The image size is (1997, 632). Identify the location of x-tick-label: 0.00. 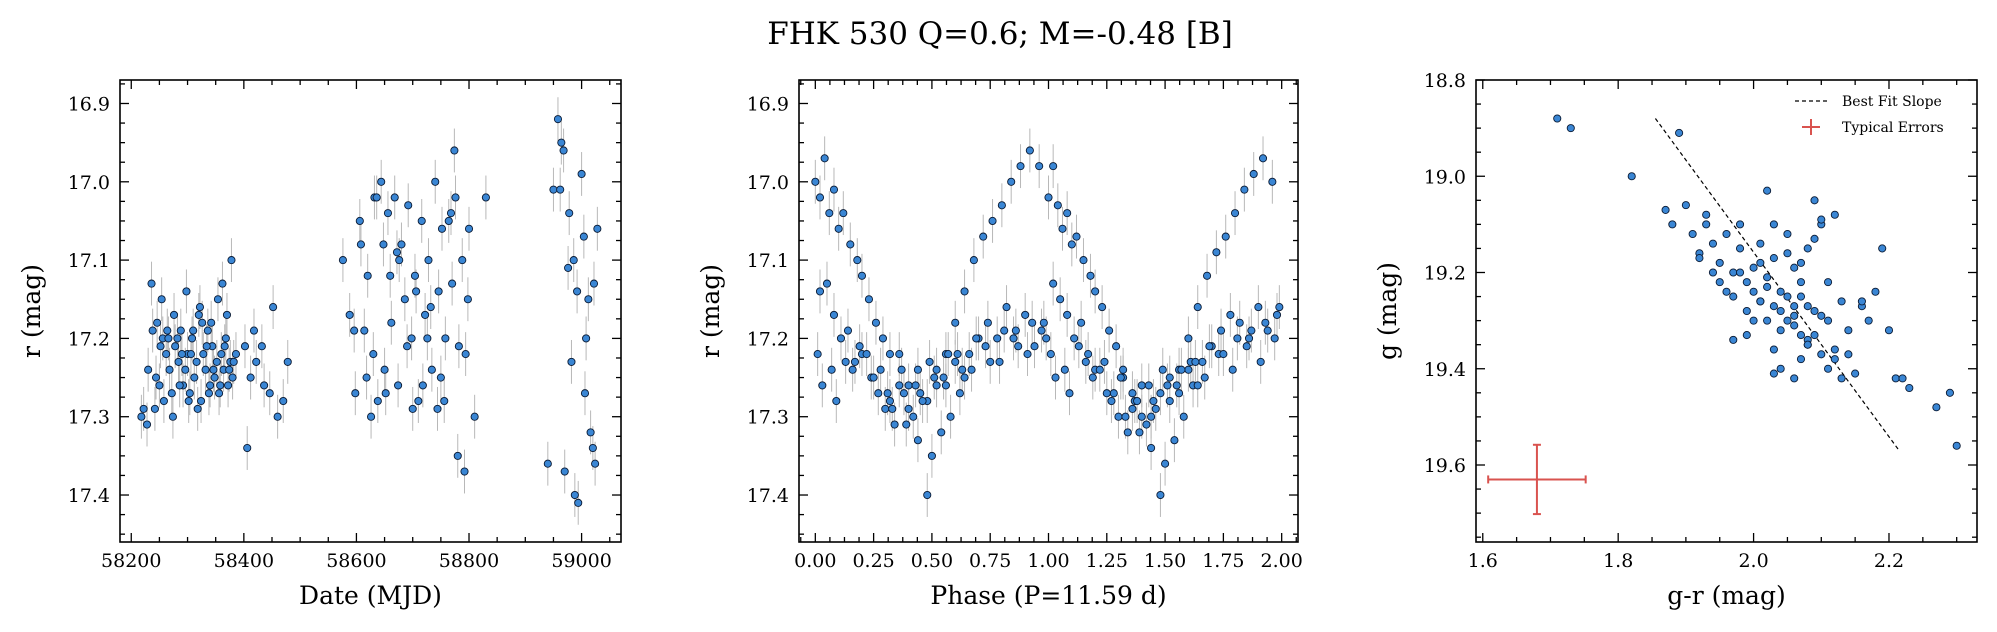
(815, 561).